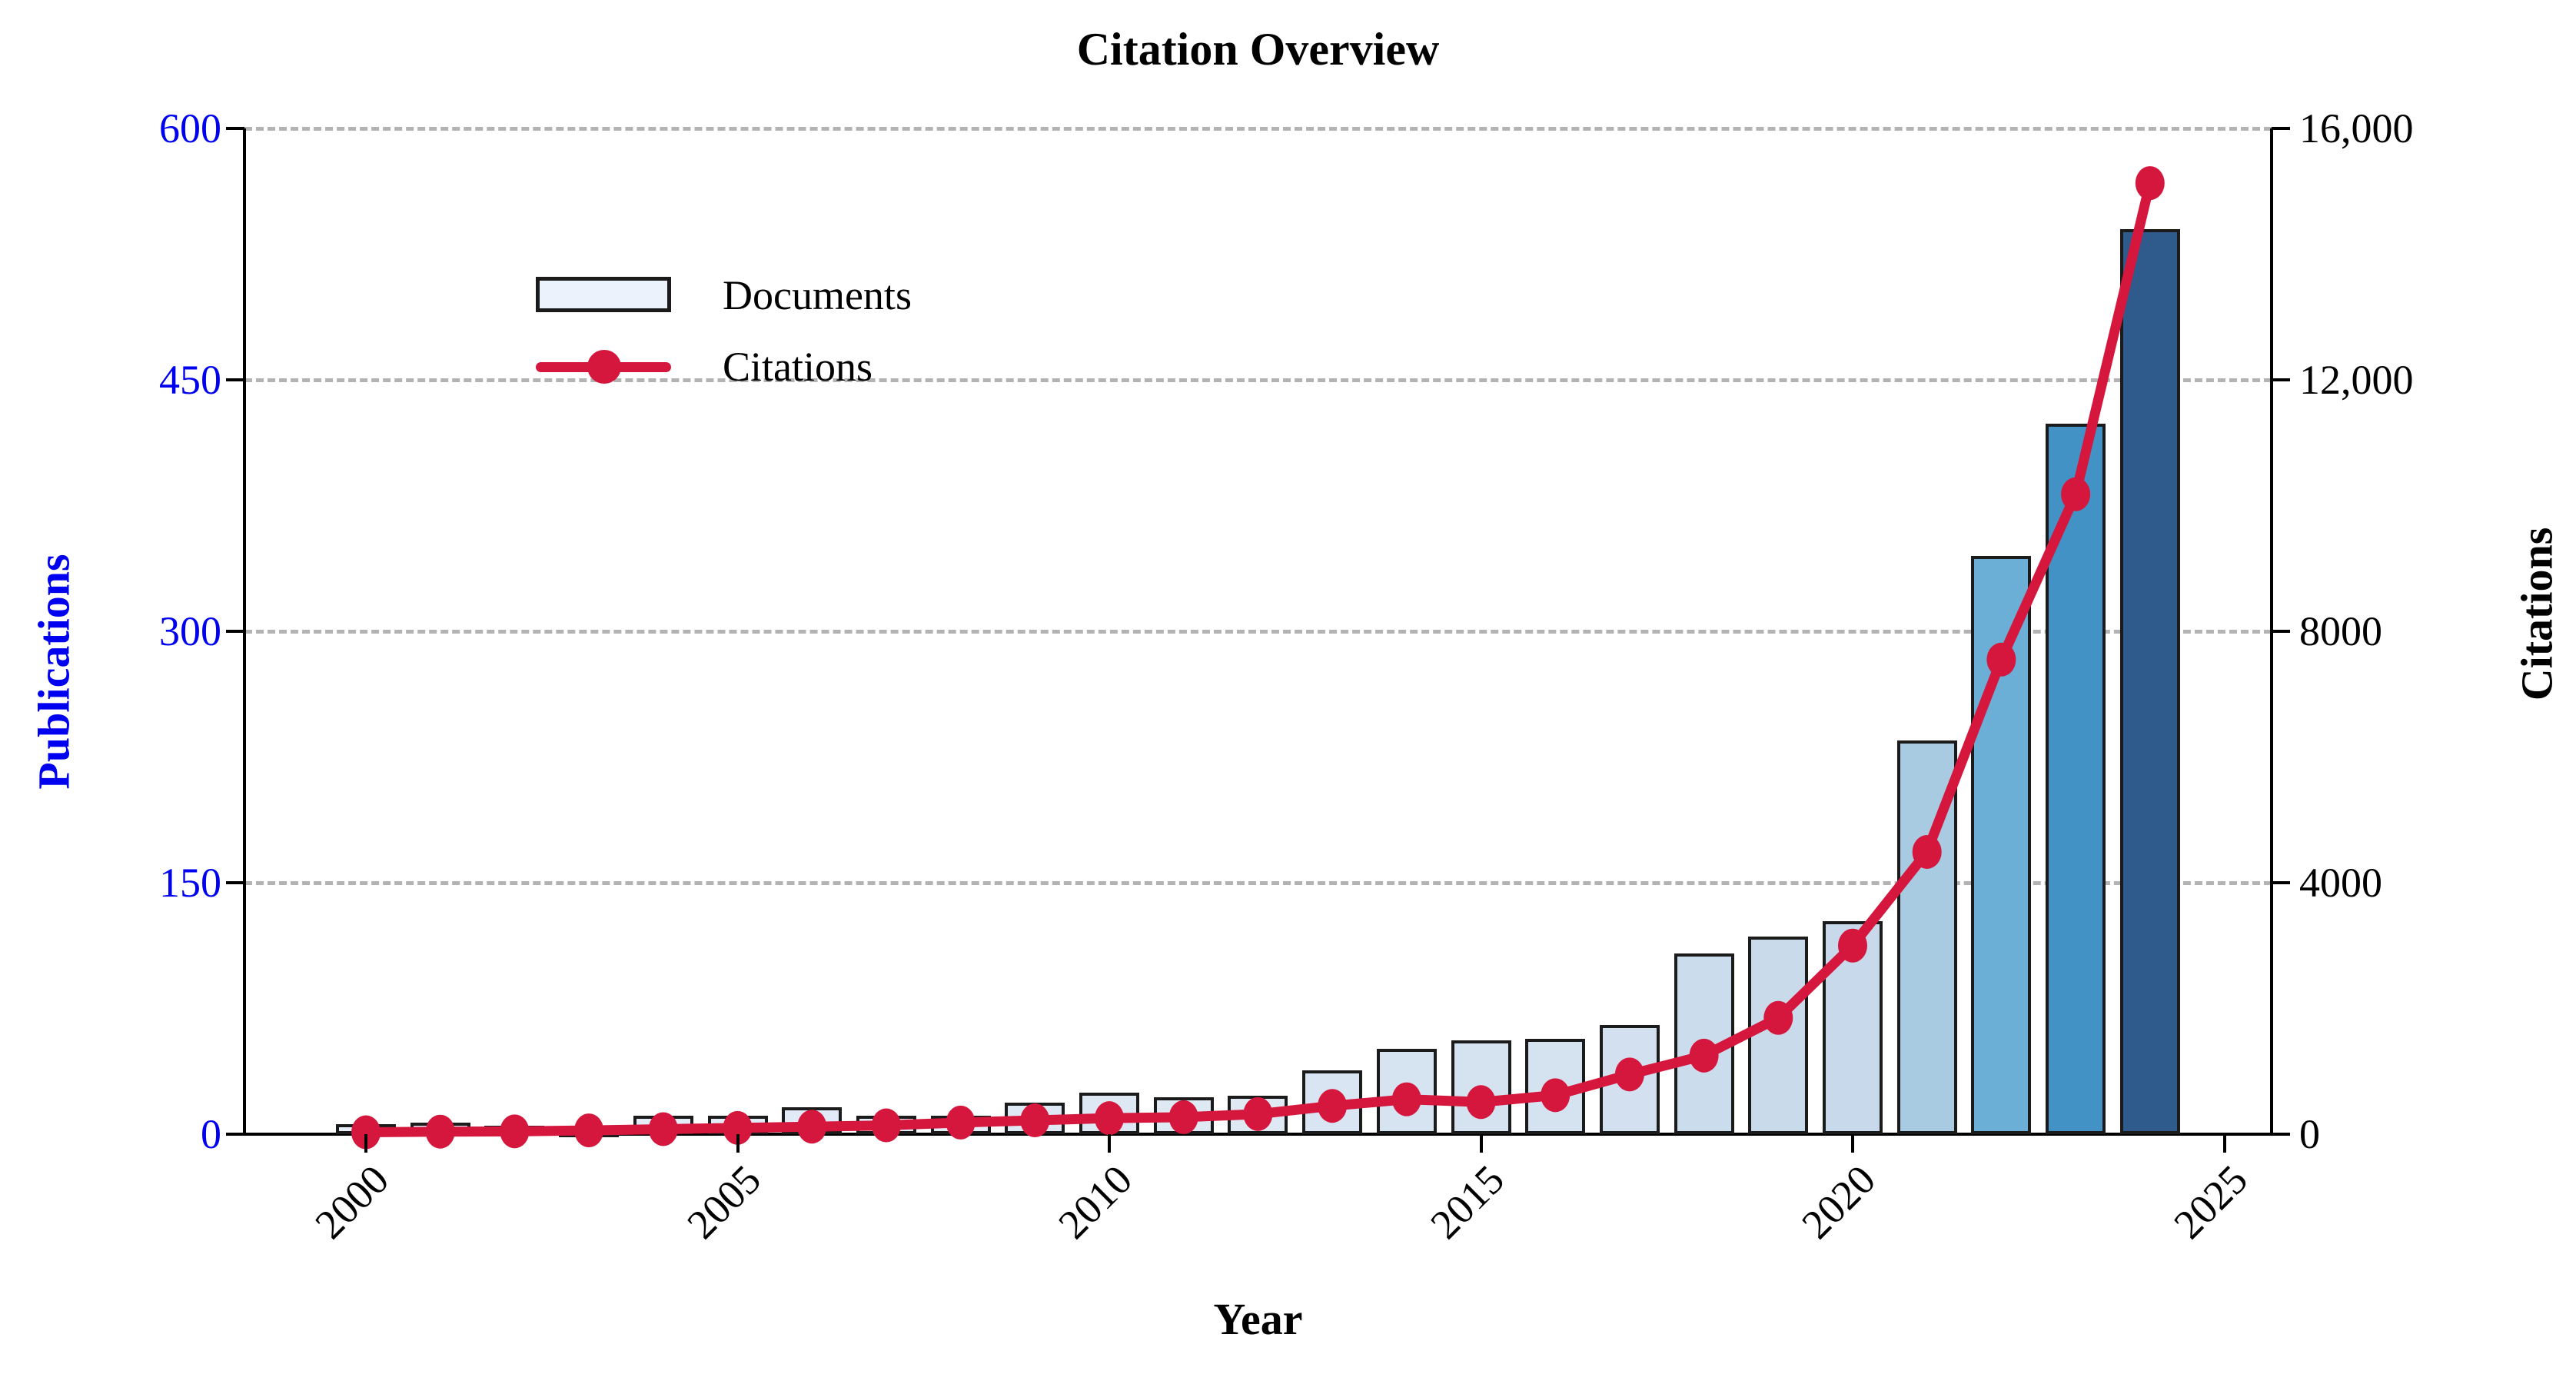  I want to click on citations-marker-2016, so click(1556, 1095).